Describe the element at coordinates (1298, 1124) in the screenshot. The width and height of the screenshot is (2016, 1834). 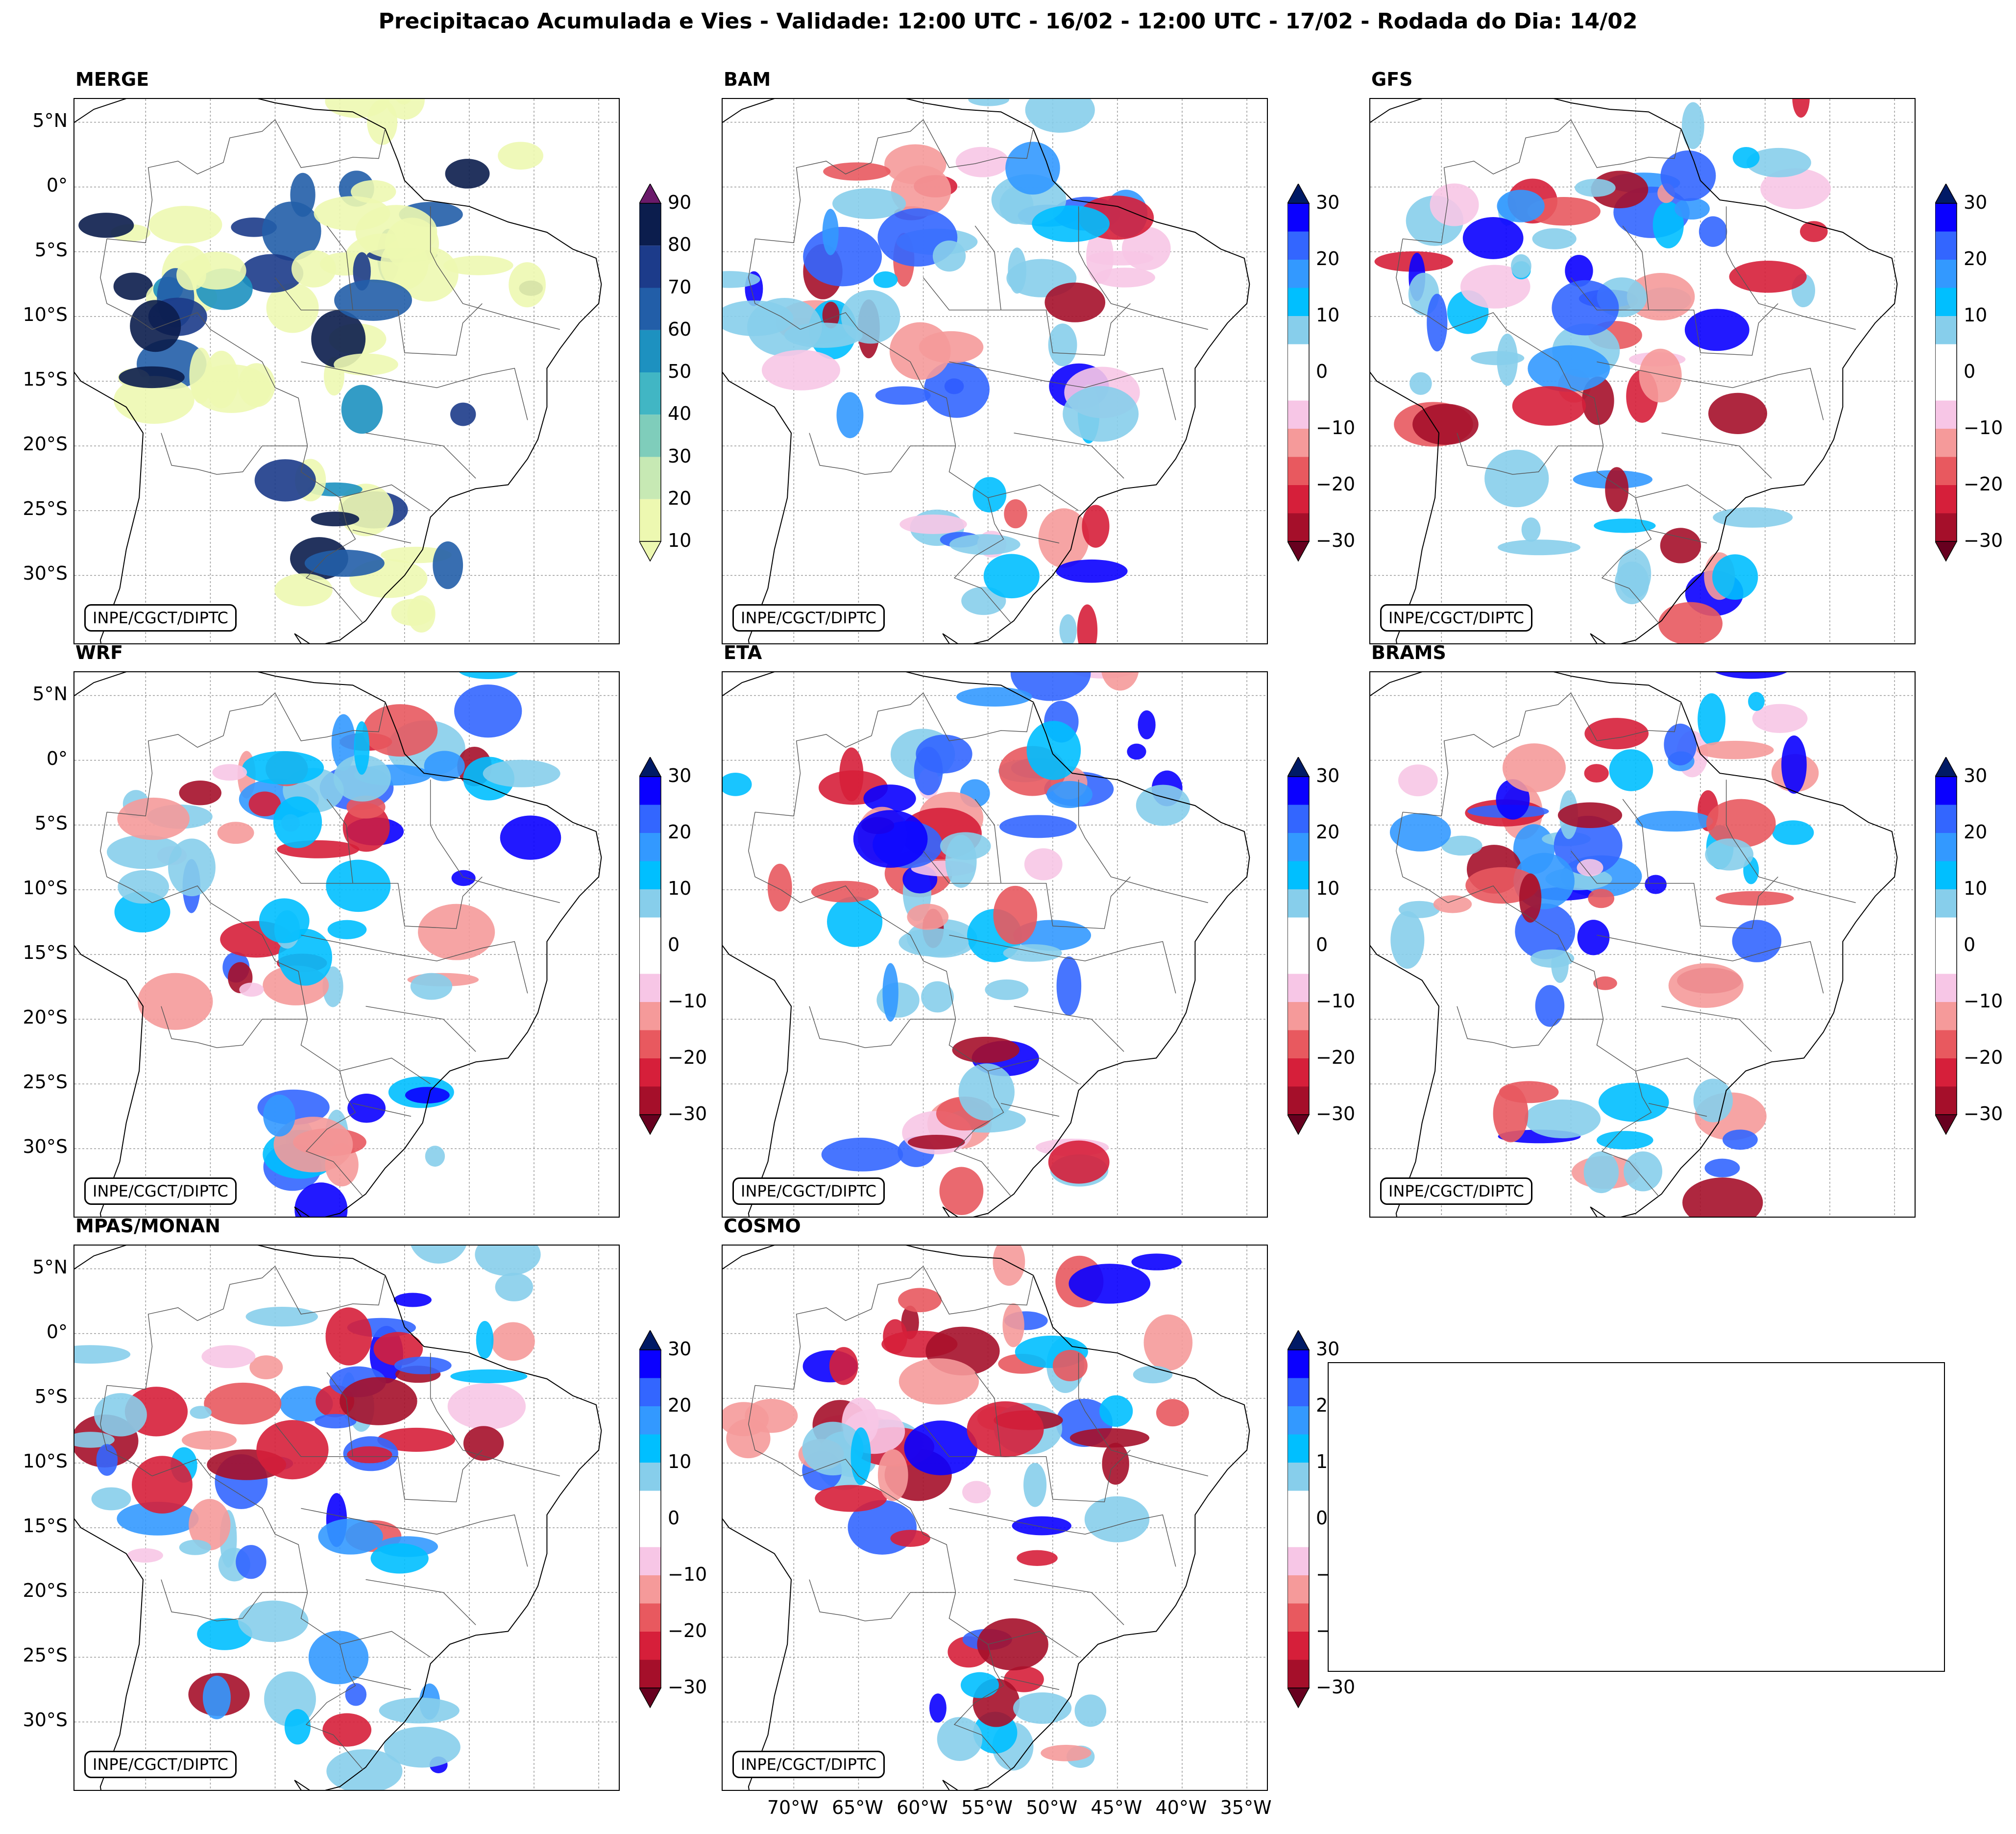
I see `colorbar-extend-min` at that location.